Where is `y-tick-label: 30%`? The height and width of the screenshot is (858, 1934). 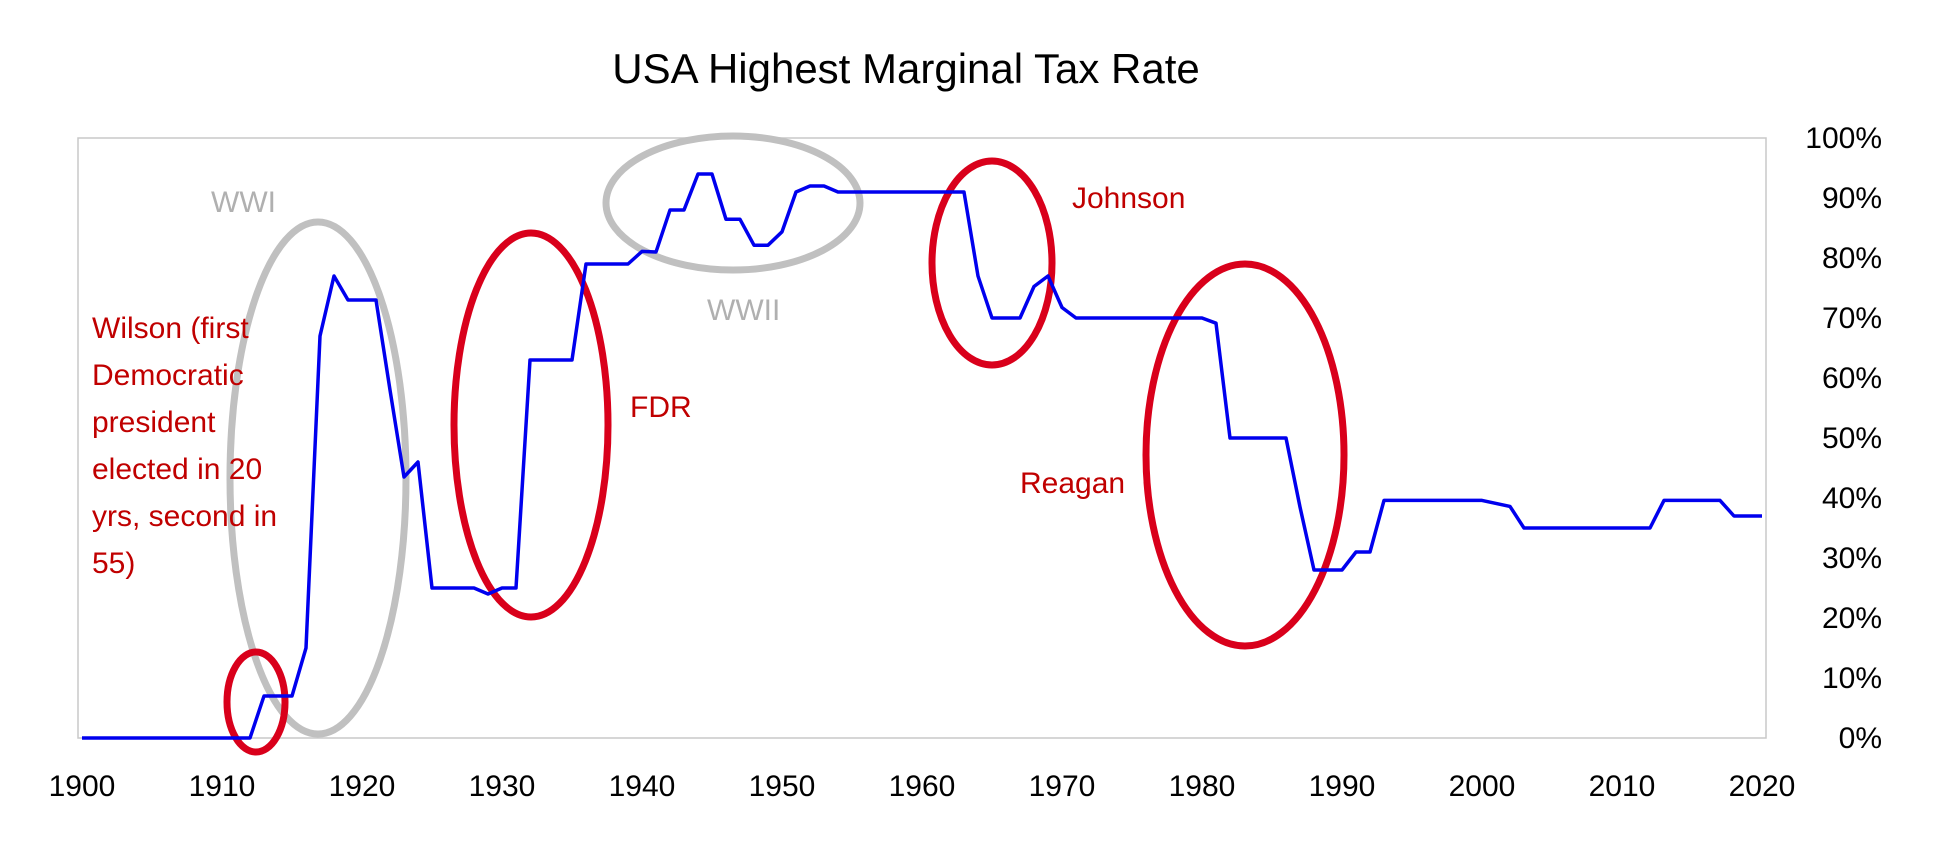
y-tick-label: 30% is located at coordinates (1852, 558).